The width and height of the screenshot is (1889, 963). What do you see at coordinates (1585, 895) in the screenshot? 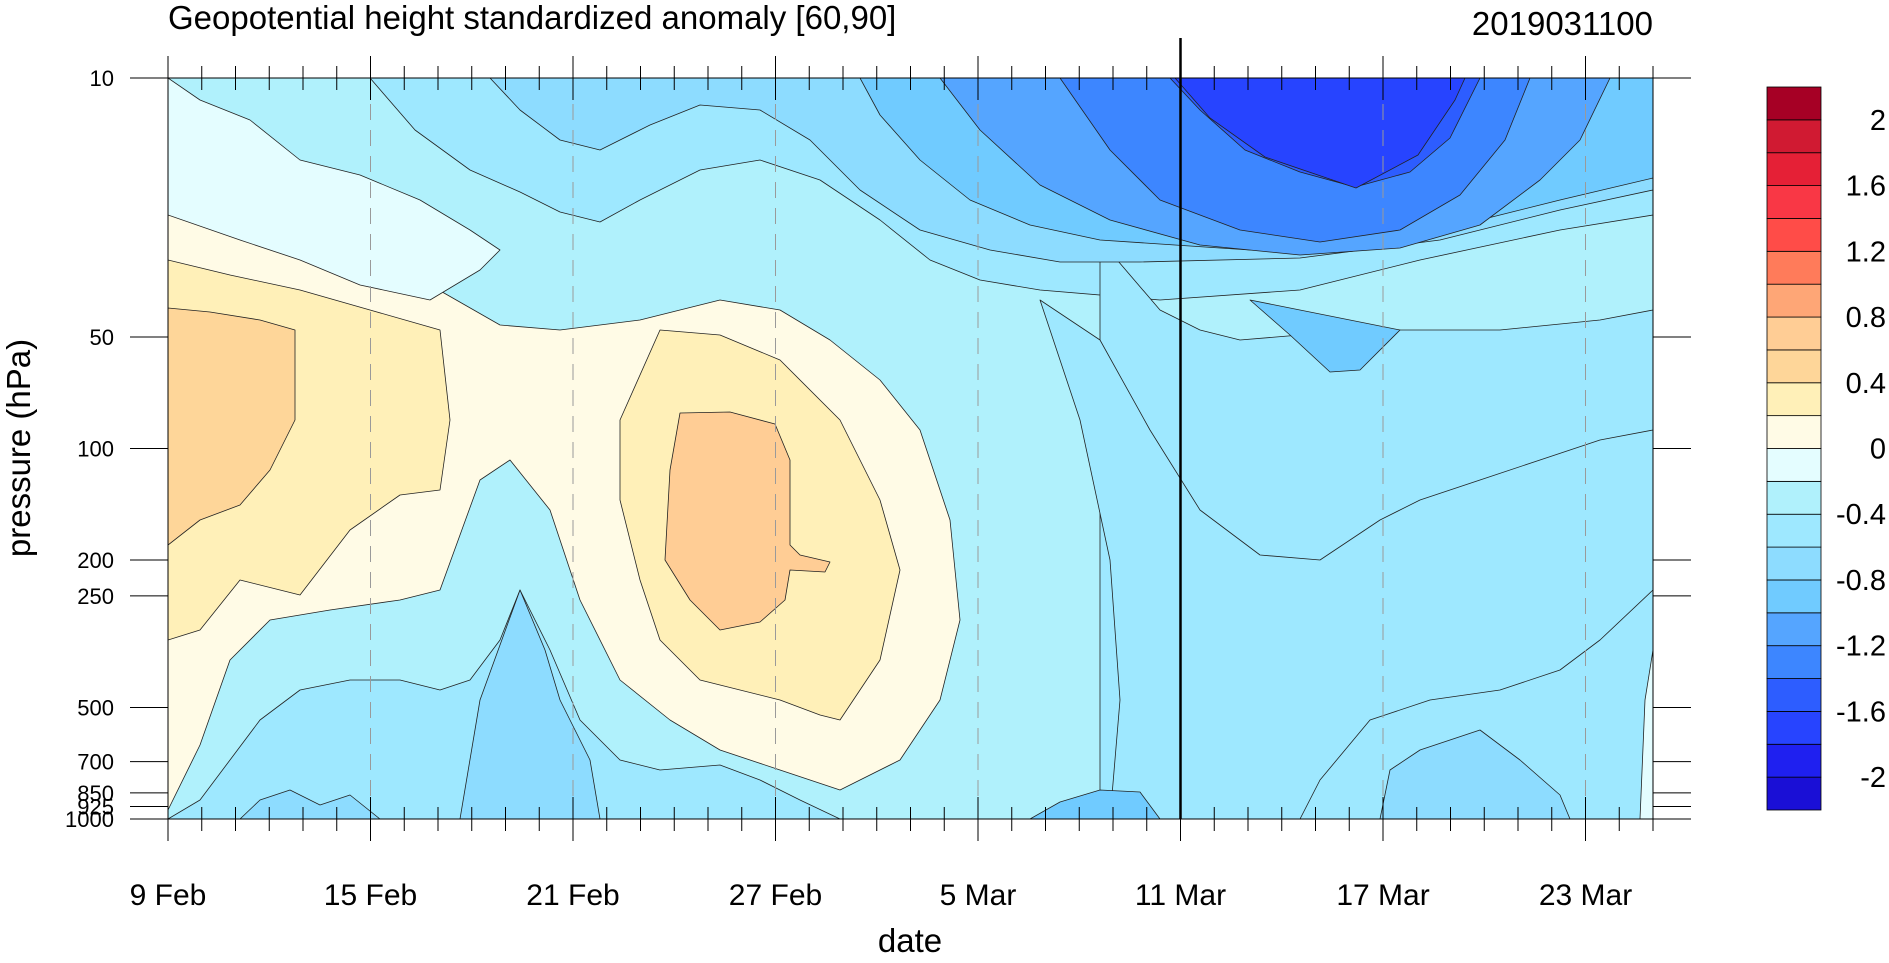
I see `x-tick-label: 23 Mar` at bounding box center [1585, 895].